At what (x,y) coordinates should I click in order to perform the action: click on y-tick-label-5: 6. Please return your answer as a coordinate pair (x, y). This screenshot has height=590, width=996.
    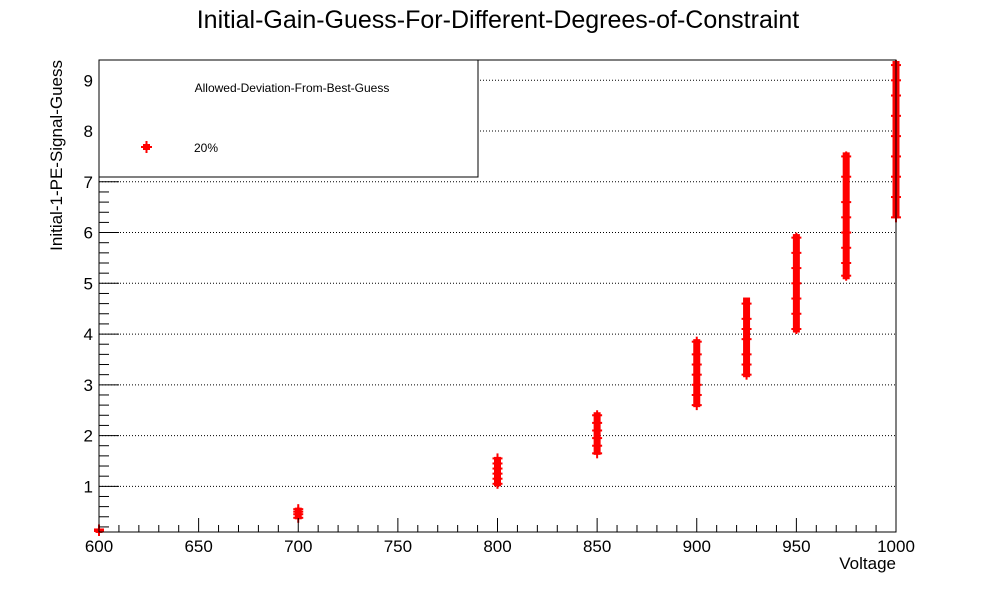
    Looking at the image, I should click on (88, 233).